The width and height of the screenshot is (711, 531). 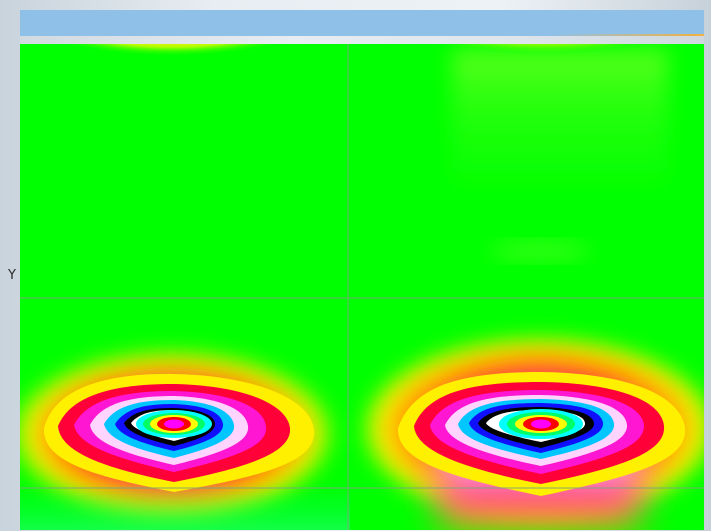 I want to click on top-left-hotspot-core, so click(x=172, y=60).